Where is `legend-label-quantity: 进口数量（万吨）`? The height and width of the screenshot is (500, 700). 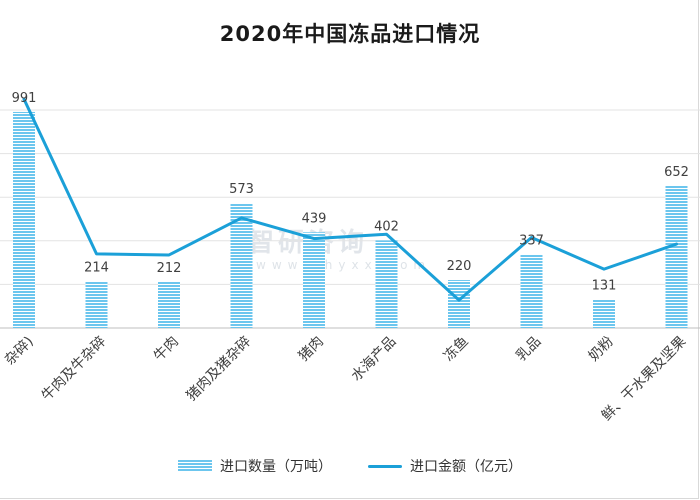 legend-label-quantity: 进口数量（万吨） is located at coordinates (276, 467).